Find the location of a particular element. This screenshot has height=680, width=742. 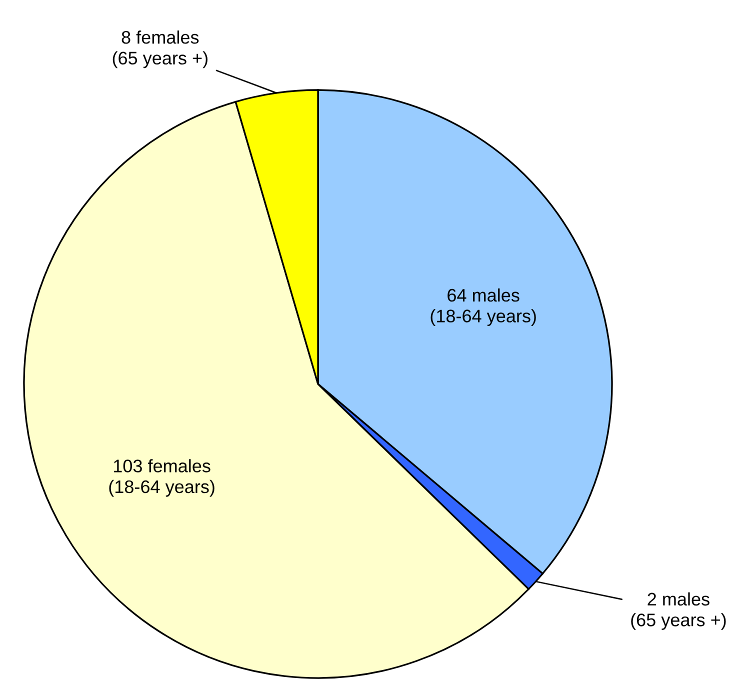

slice-label: 64 males (18-64 years) is located at coordinates (483, 307).